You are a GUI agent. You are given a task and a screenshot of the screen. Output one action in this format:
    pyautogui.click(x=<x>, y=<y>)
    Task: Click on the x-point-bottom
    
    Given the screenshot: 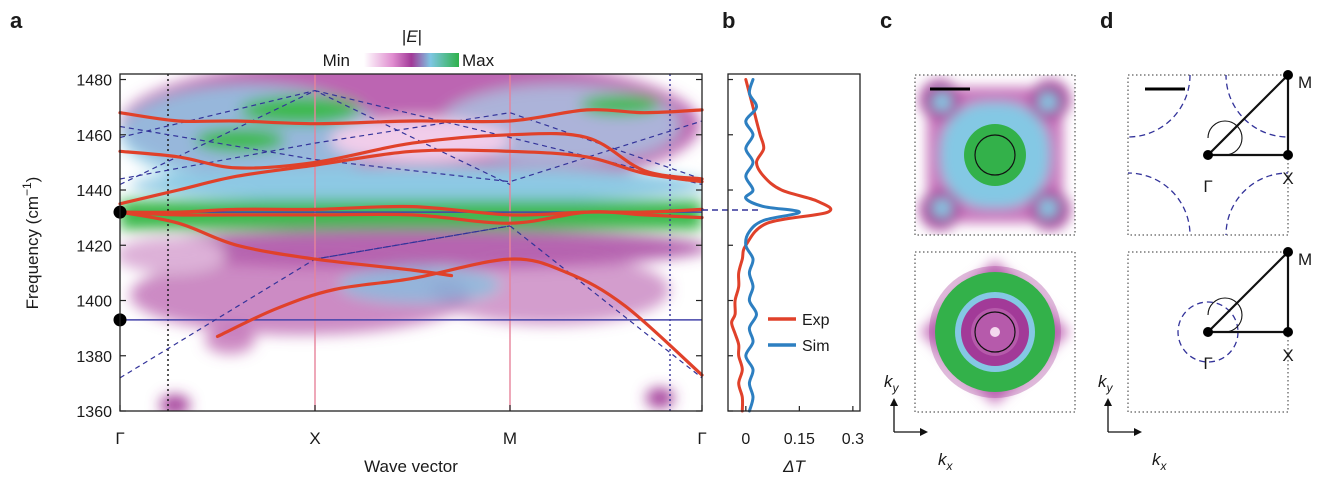 What is the action you would take?
    pyautogui.click(x=1288, y=332)
    